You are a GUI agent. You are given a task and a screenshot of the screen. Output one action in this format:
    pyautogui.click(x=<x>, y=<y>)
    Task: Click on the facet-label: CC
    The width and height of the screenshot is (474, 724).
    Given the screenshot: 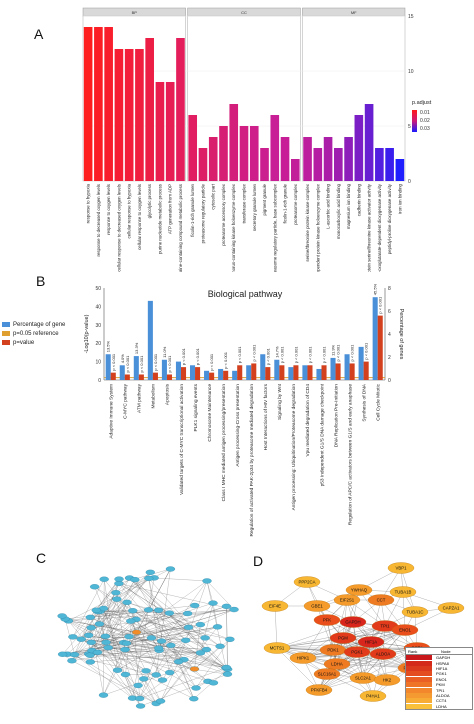 What is the action you would take?
    pyautogui.click(x=244, y=12)
    